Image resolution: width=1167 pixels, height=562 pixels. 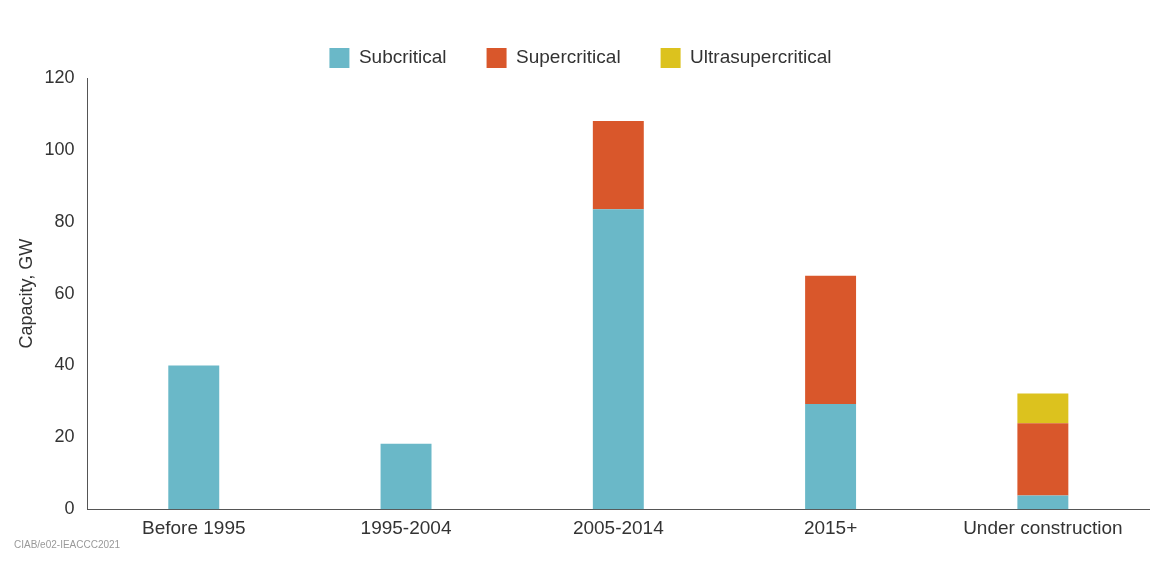 What do you see at coordinates (64, 436) in the screenshot?
I see `y-tick-label: 20` at bounding box center [64, 436].